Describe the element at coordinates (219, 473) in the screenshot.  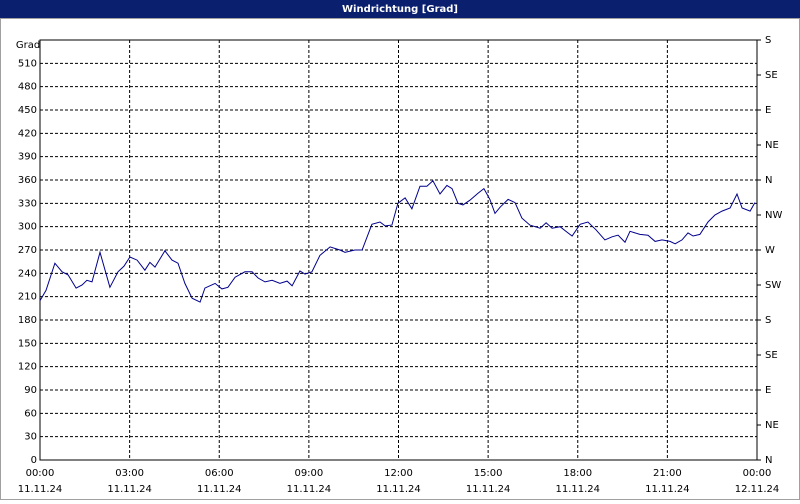
I see `x-tick-label: 06:00` at that location.